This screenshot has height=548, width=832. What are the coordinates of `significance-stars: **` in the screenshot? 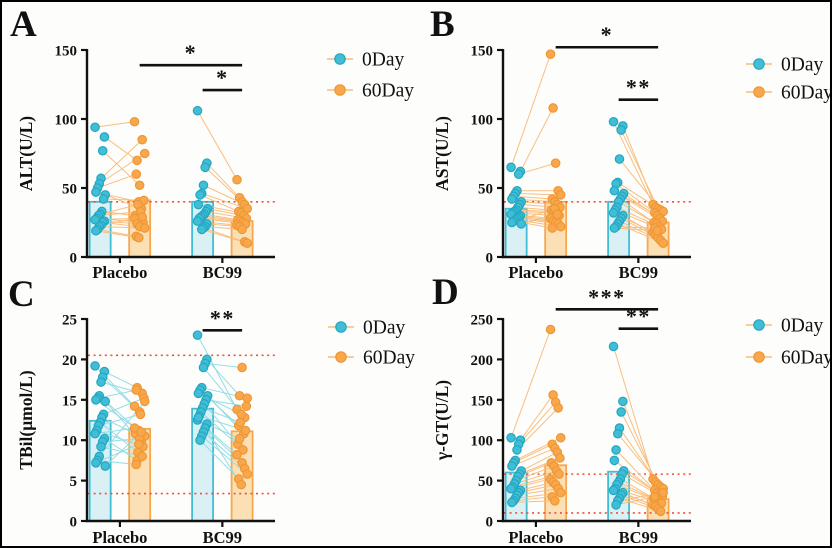 It's located at (222, 317).